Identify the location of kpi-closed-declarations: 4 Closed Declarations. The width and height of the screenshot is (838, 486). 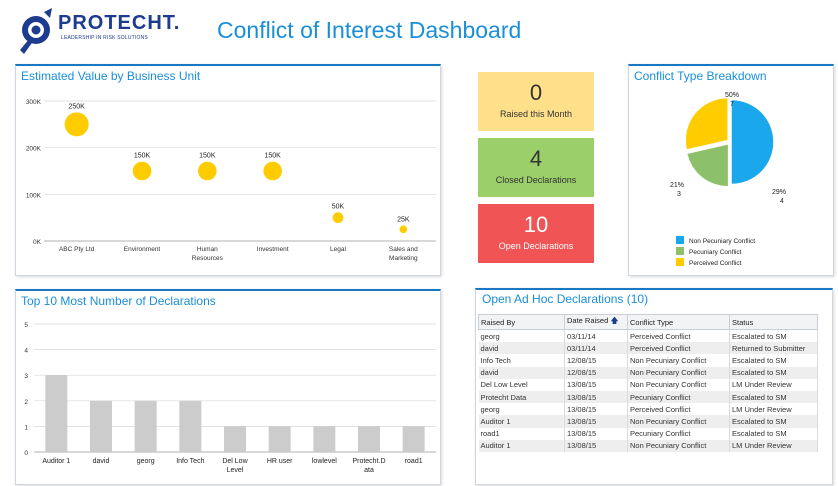
(536, 167).